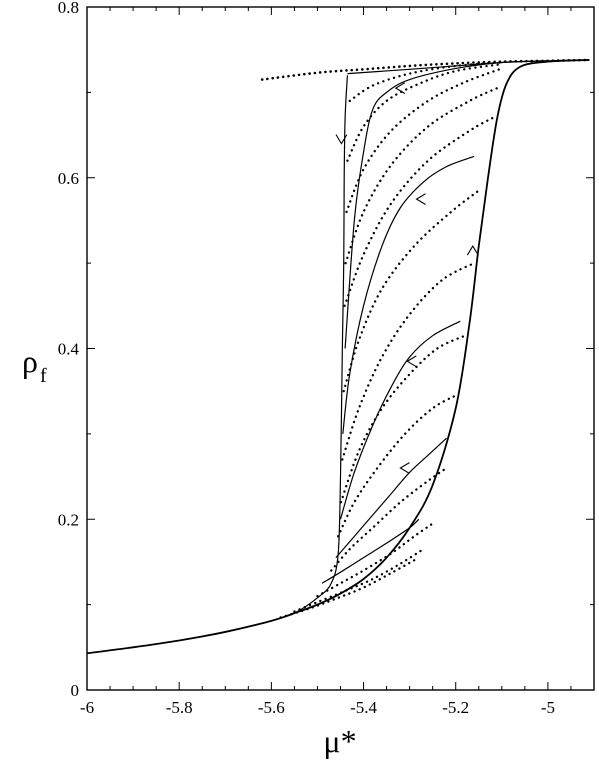 Image resolution: width=599 pixels, height=763 pixels. What do you see at coordinates (68, 178) in the screenshot?
I see `y-tick-label: 0.6` at bounding box center [68, 178].